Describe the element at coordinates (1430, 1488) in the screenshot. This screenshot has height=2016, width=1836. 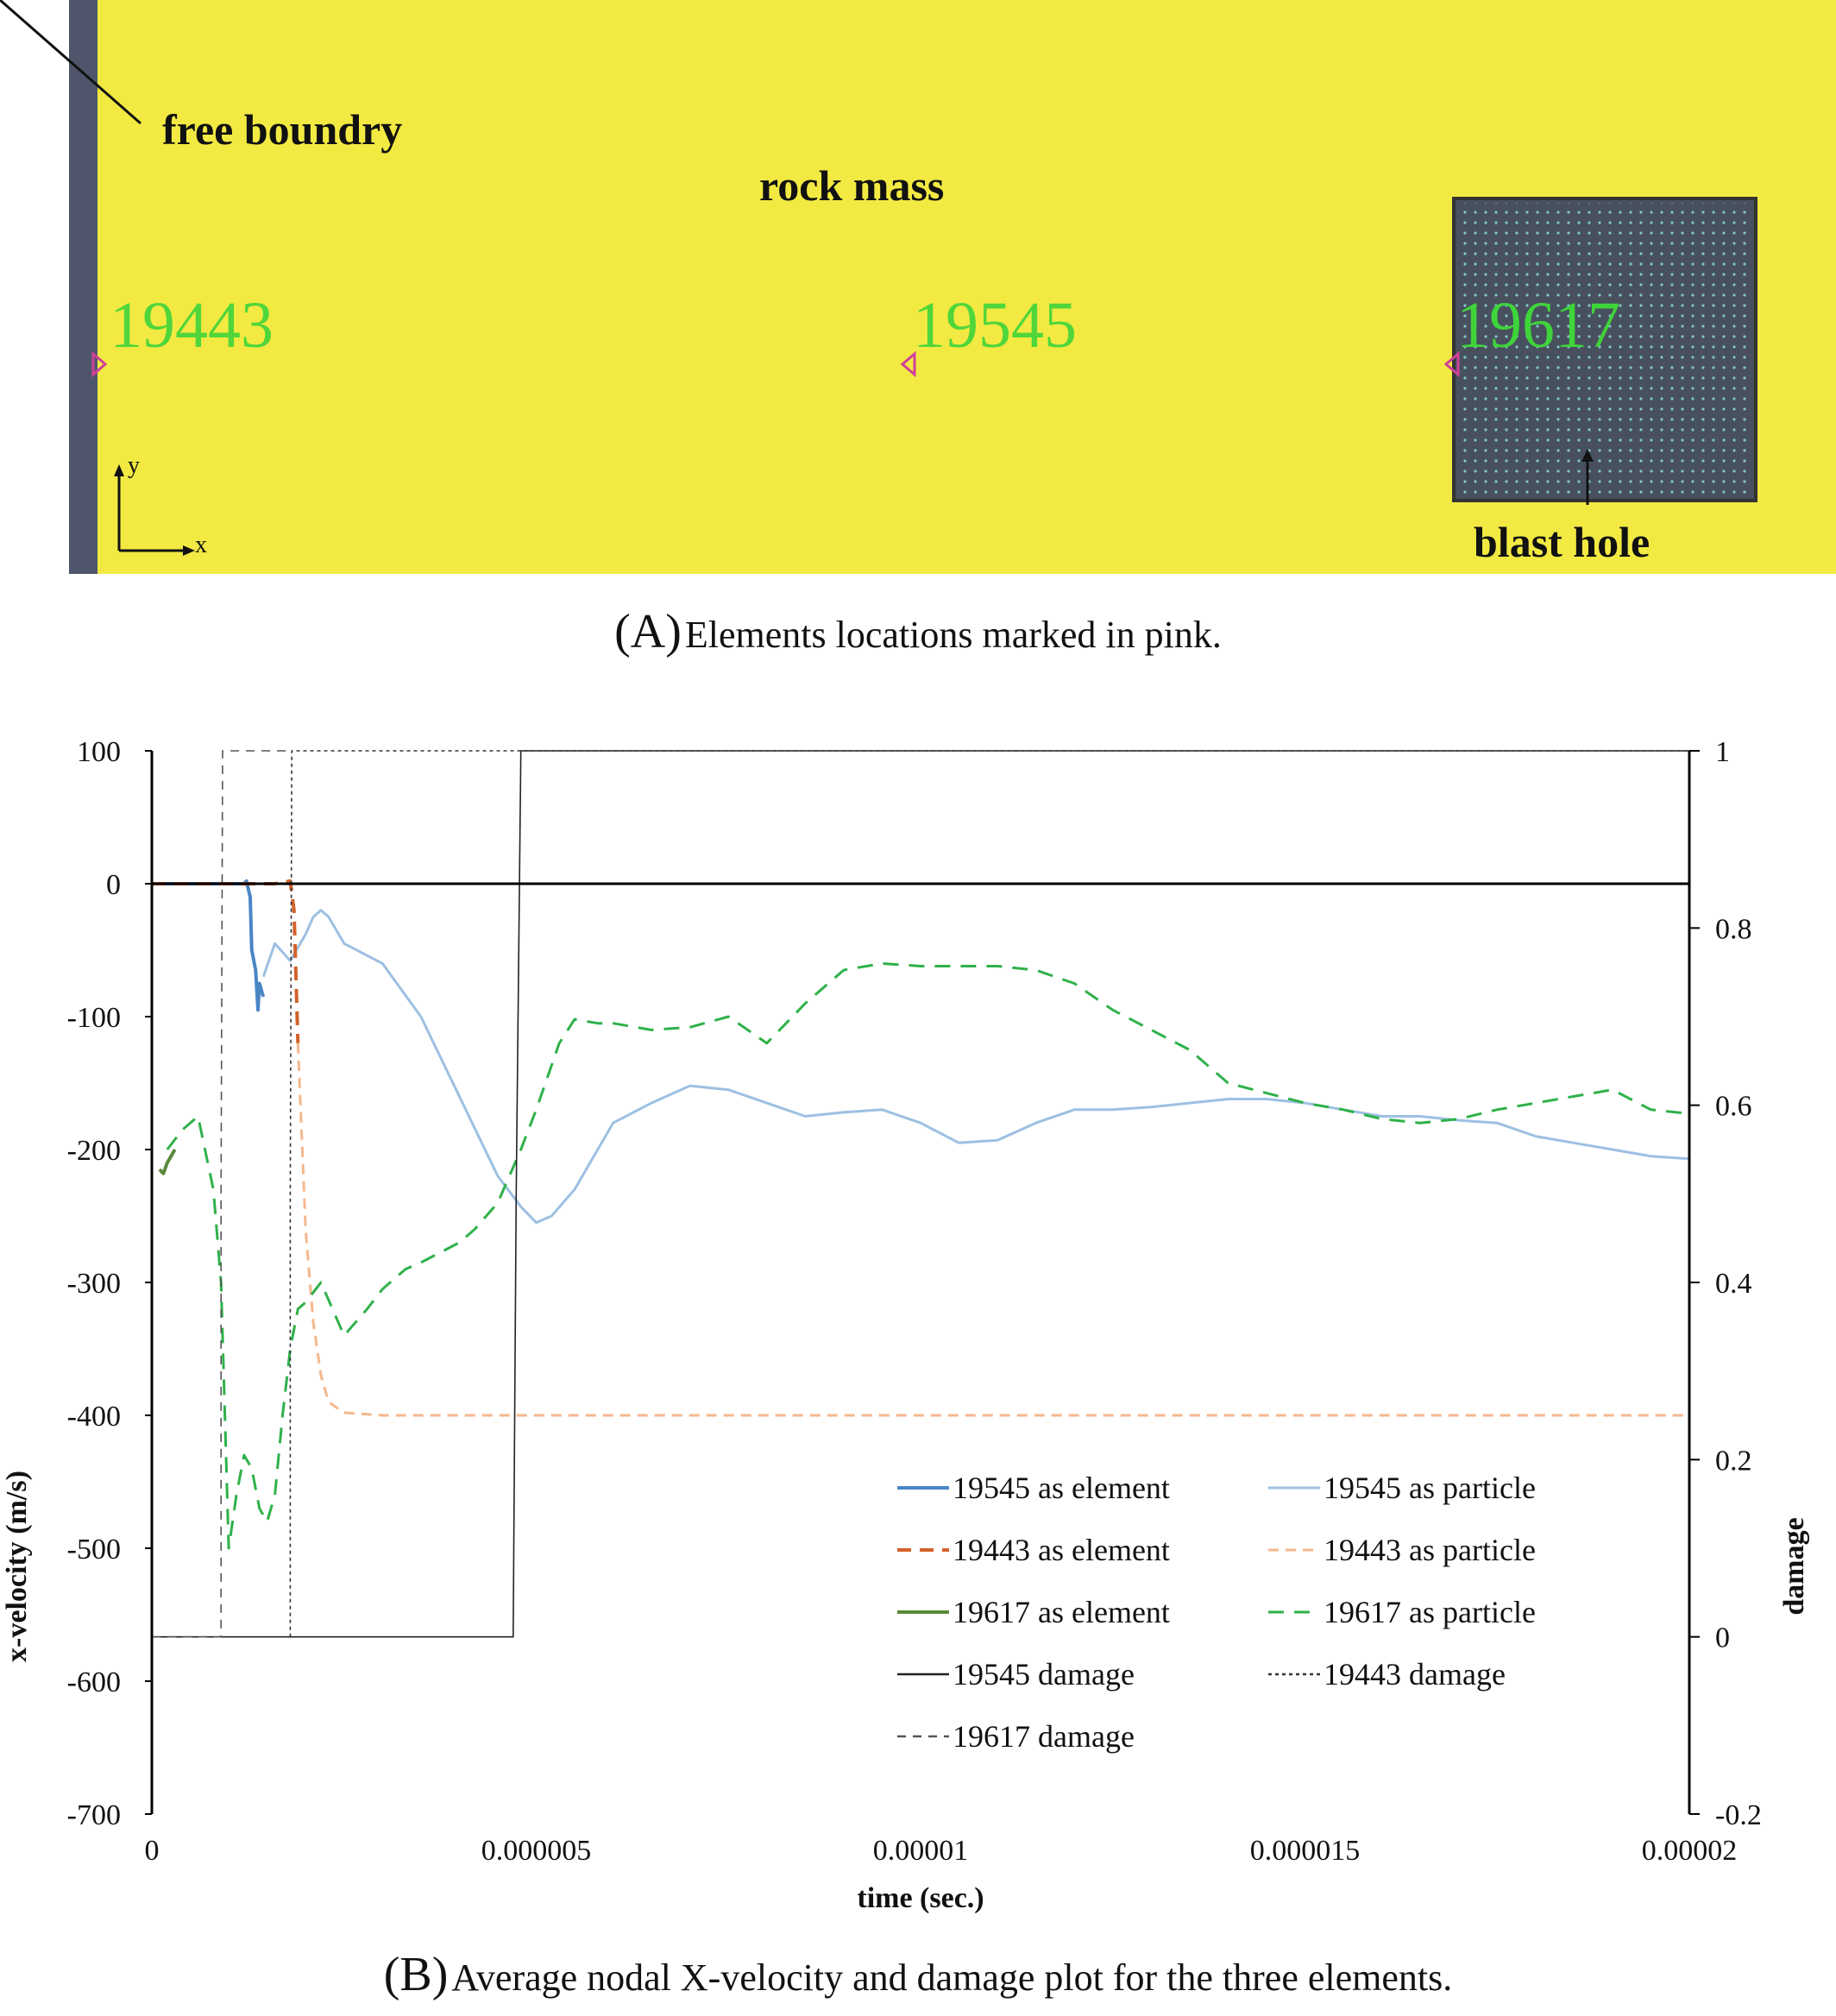
I see `legend-label: 19545 as particle` at that location.